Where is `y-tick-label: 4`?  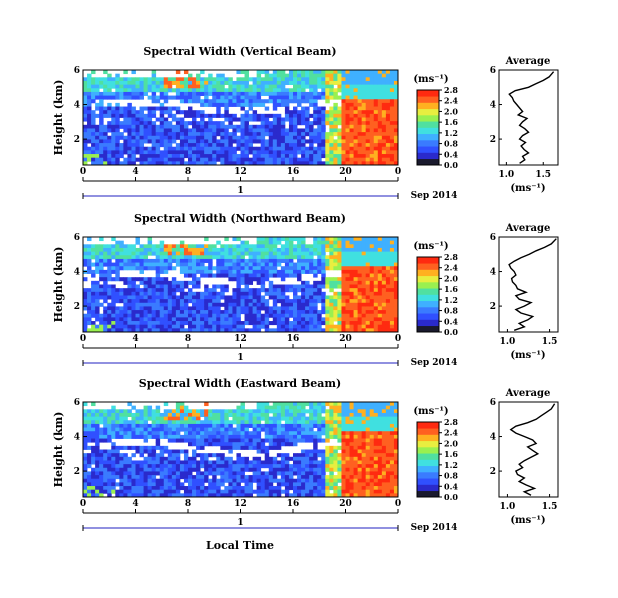
y-tick-label: 4 is located at coordinates (77, 273).